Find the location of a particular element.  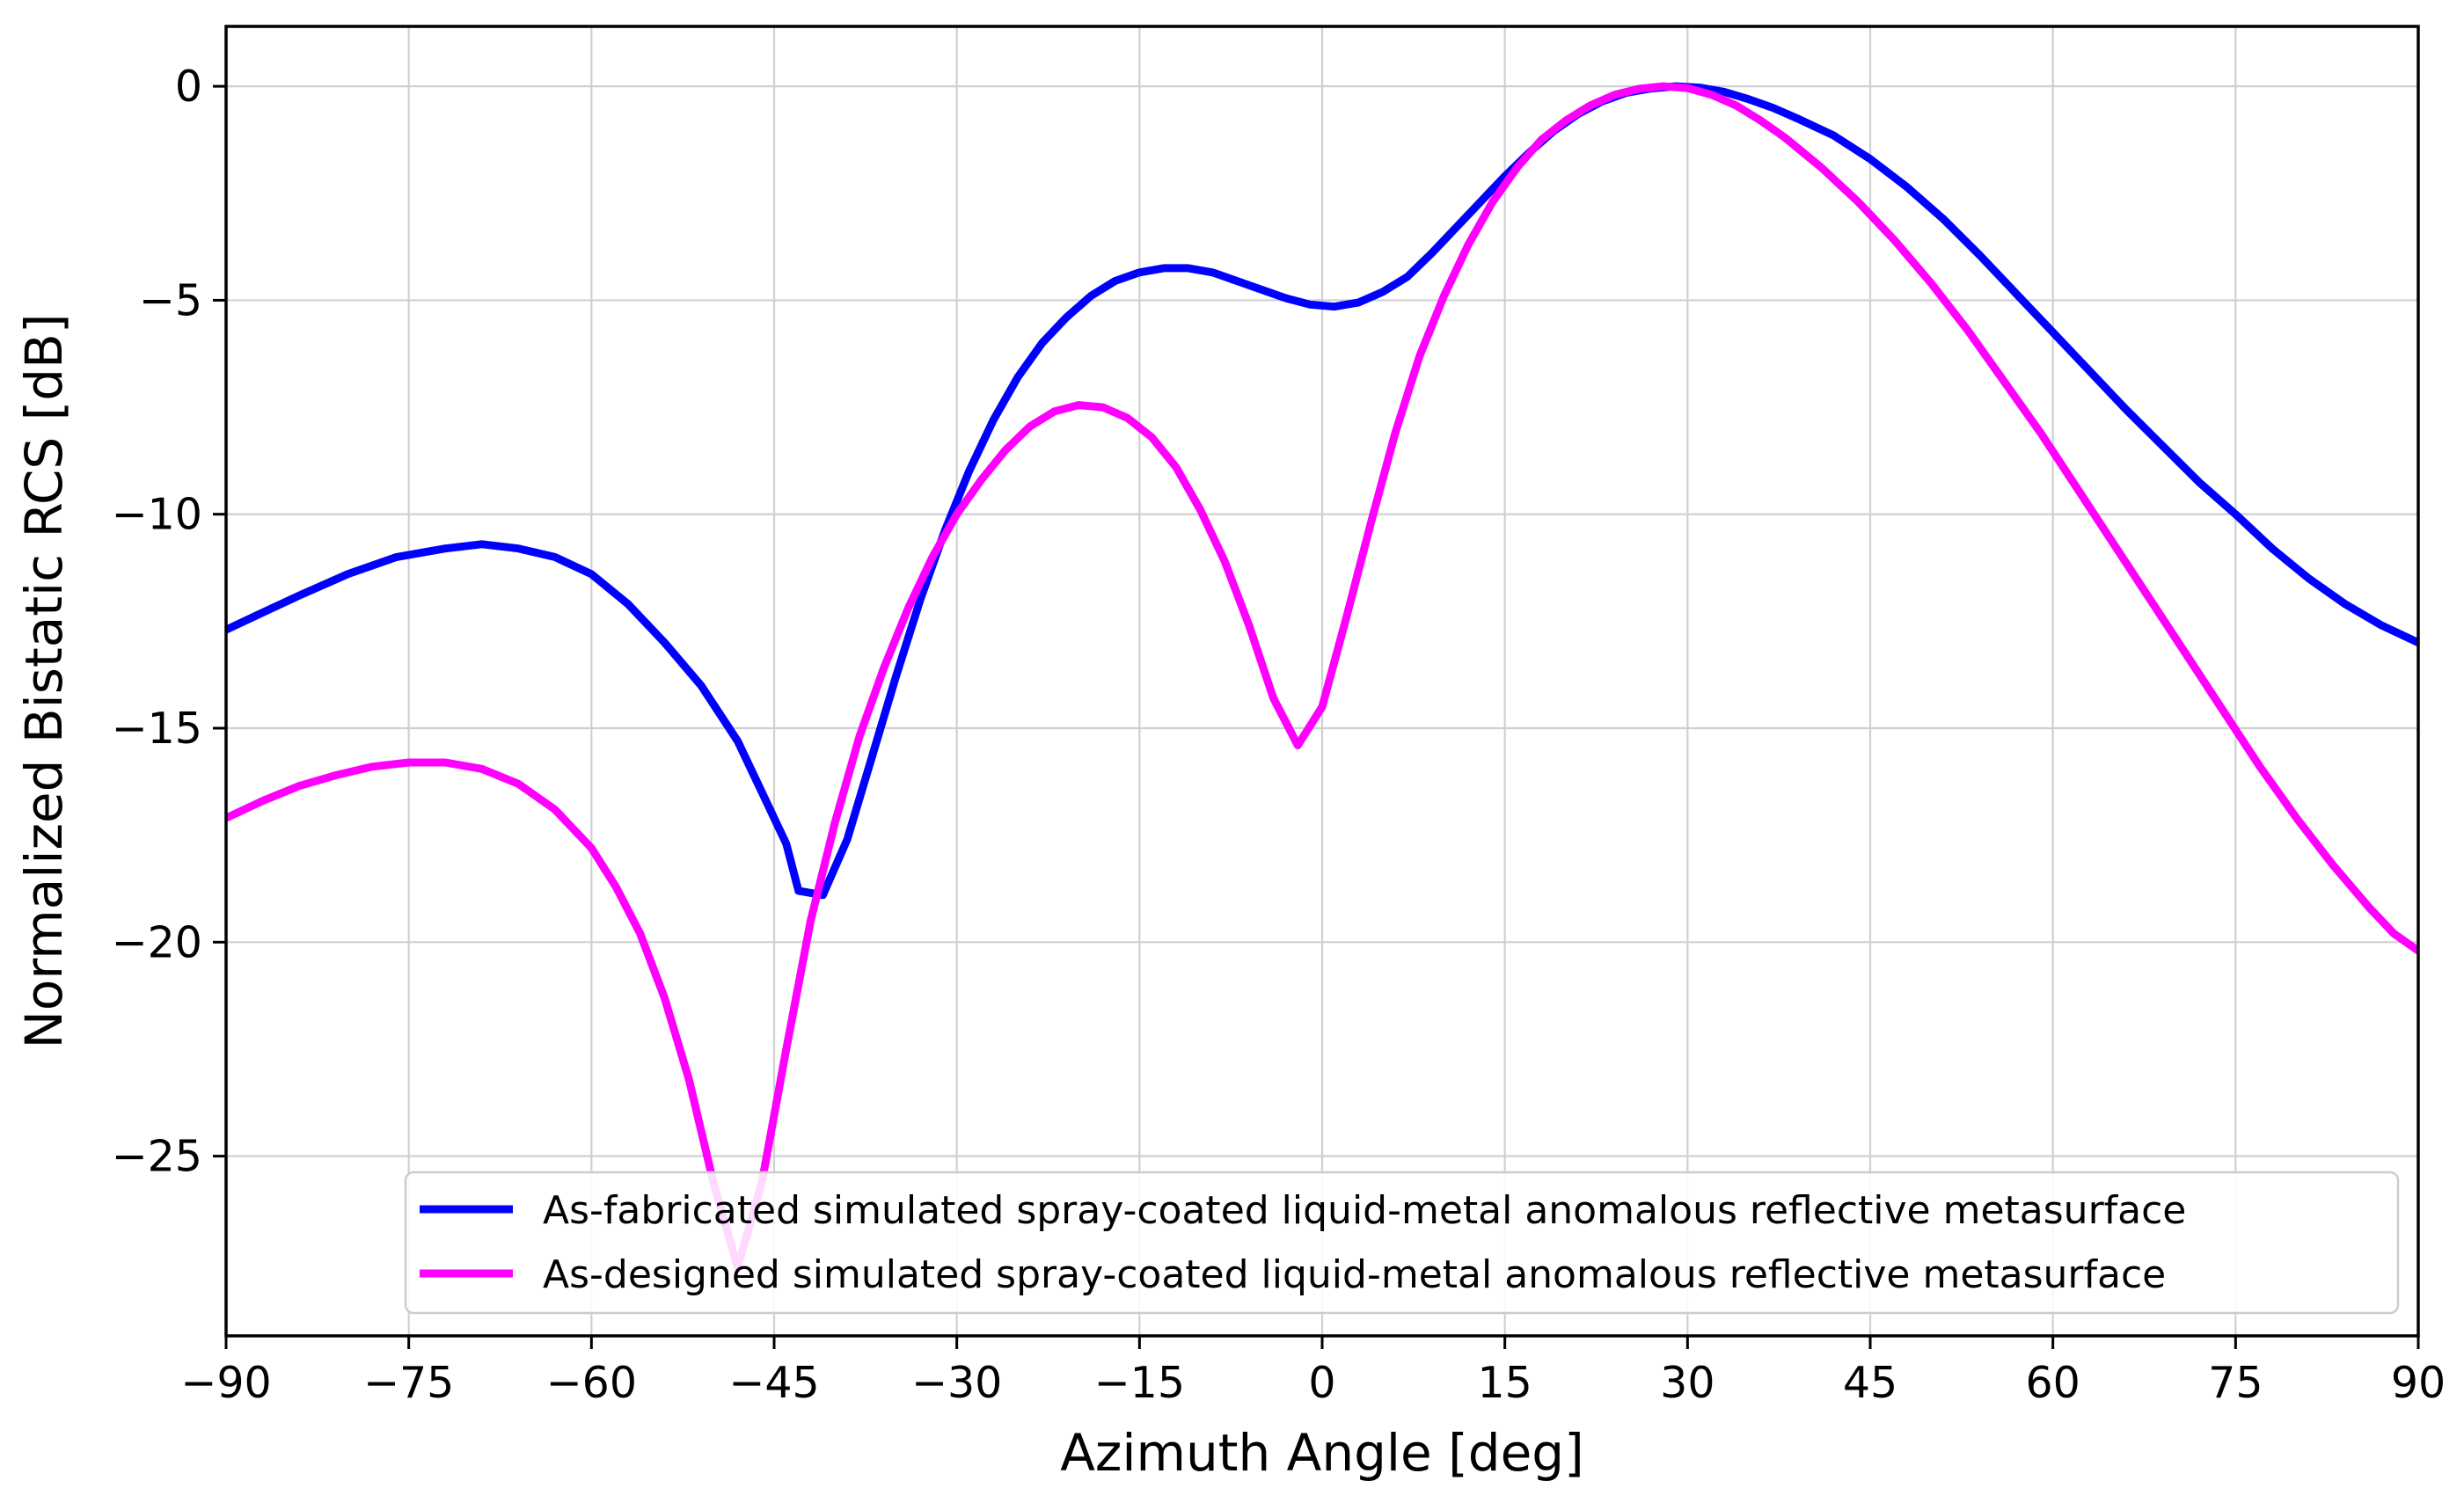

y-tick-label: −20 is located at coordinates (157, 942).